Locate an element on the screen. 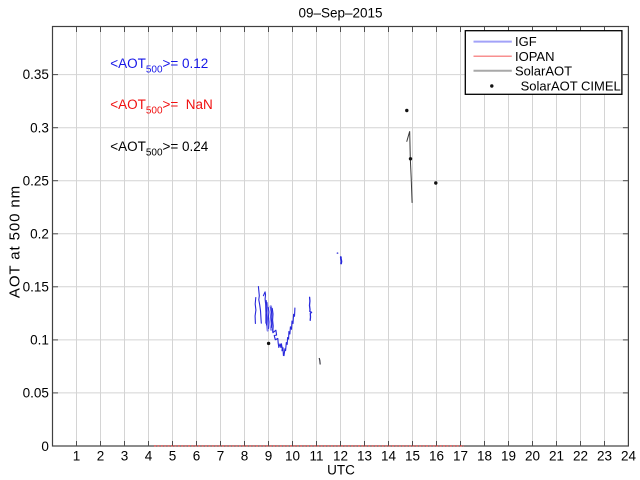 The image size is (640, 480). svg-text: IOPAN is located at coordinates (535, 56).